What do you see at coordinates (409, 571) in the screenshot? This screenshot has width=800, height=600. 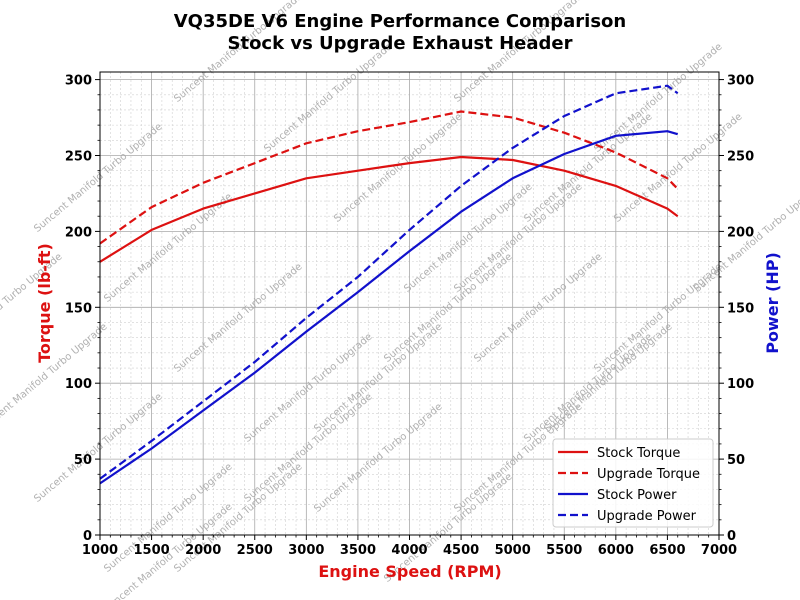 I see `x-axis-label: Engine Speed (RPM)` at bounding box center [409, 571].